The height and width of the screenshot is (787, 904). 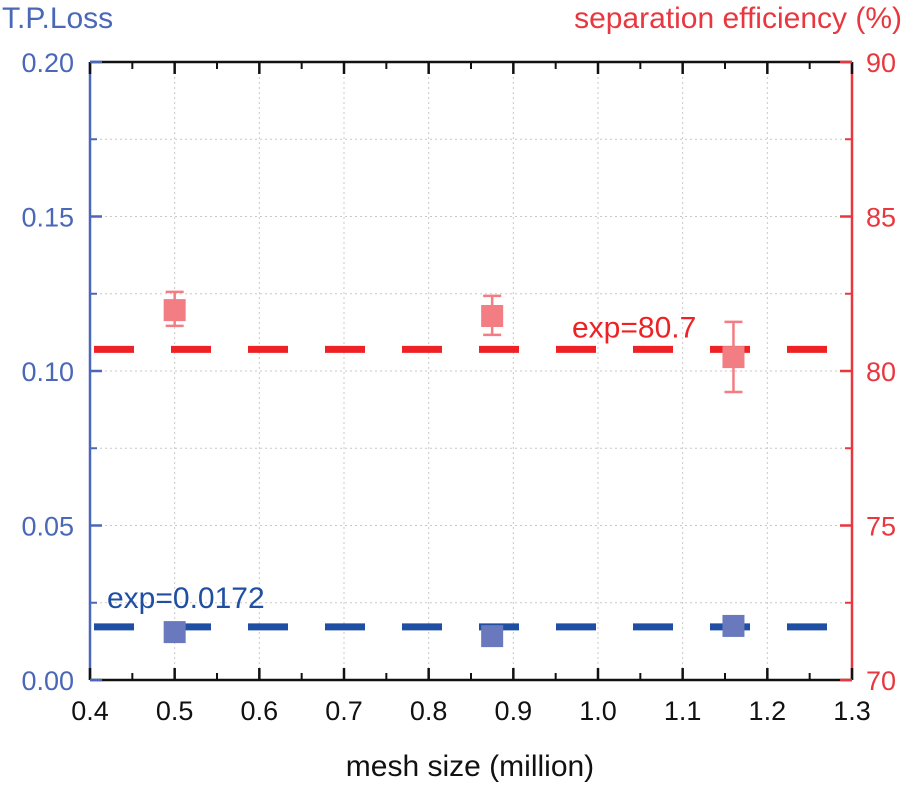 I want to click on efficiency-exp-label: exp=80.7, so click(x=634, y=327).